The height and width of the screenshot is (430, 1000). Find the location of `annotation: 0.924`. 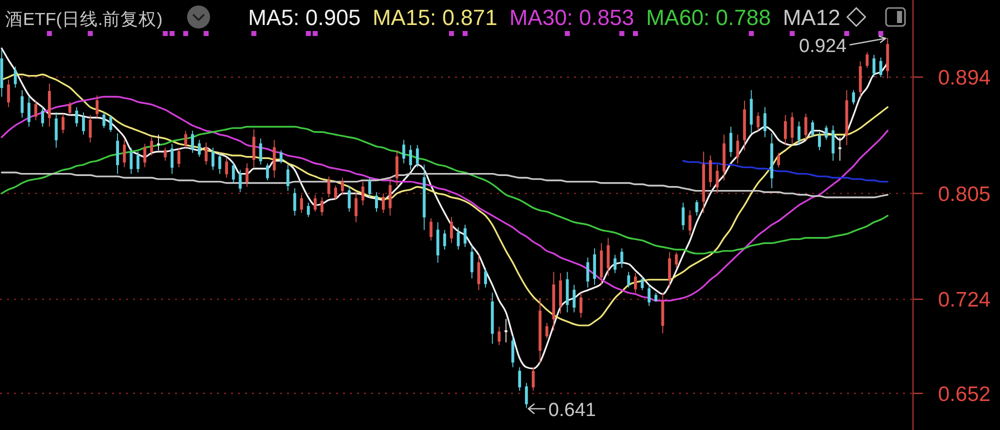

annotation: 0.924 is located at coordinates (823, 46).